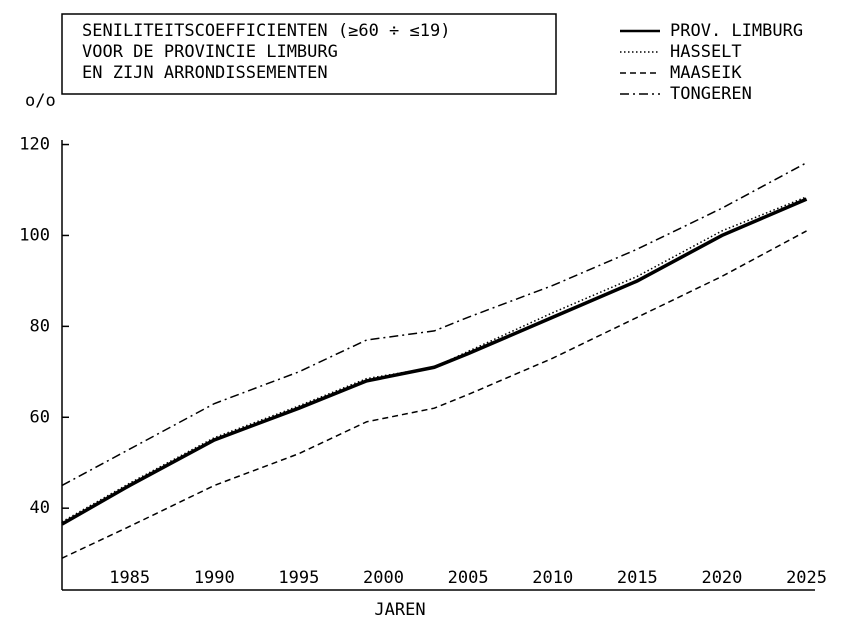 Image resolution: width=849 pixels, height=626 pixels. What do you see at coordinates (40, 326) in the screenshot?
I see `y-tick-label: 80` at bounding box center [40, 326].